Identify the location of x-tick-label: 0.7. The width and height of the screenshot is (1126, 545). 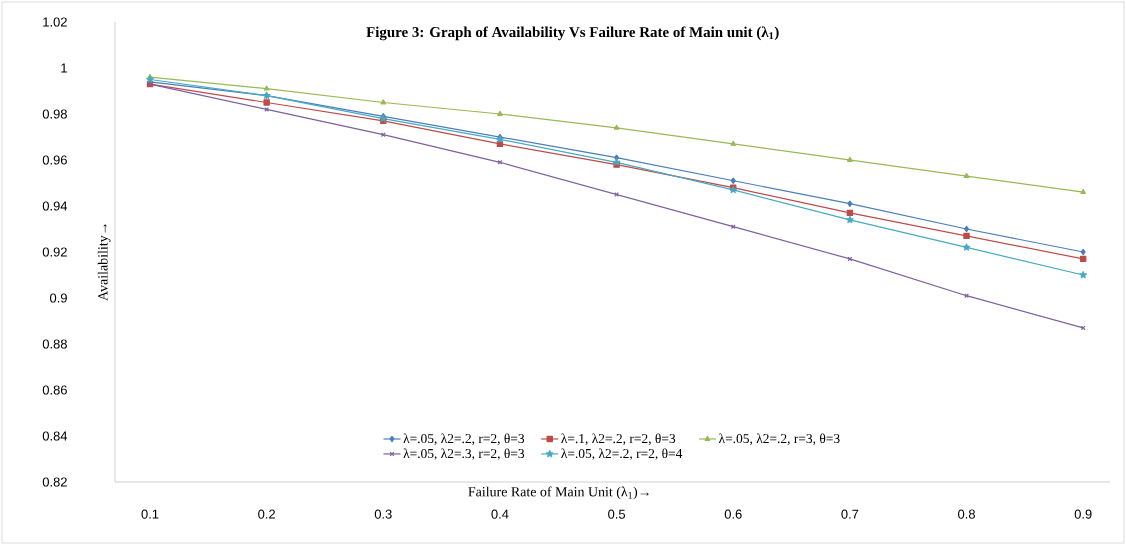
(850, 514).